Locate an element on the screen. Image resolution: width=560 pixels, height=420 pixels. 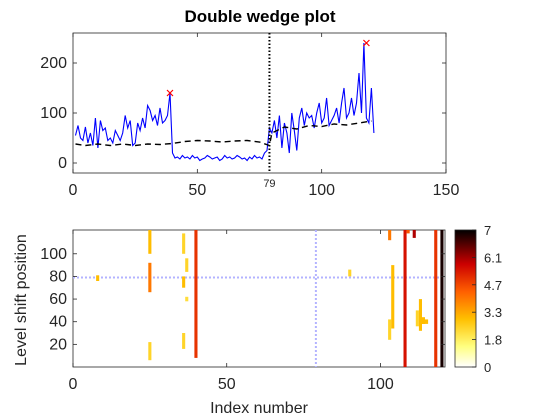
colorbar: 7 6.1 4.7 3.3 1.8 0 is located at coordinates (478, 299).